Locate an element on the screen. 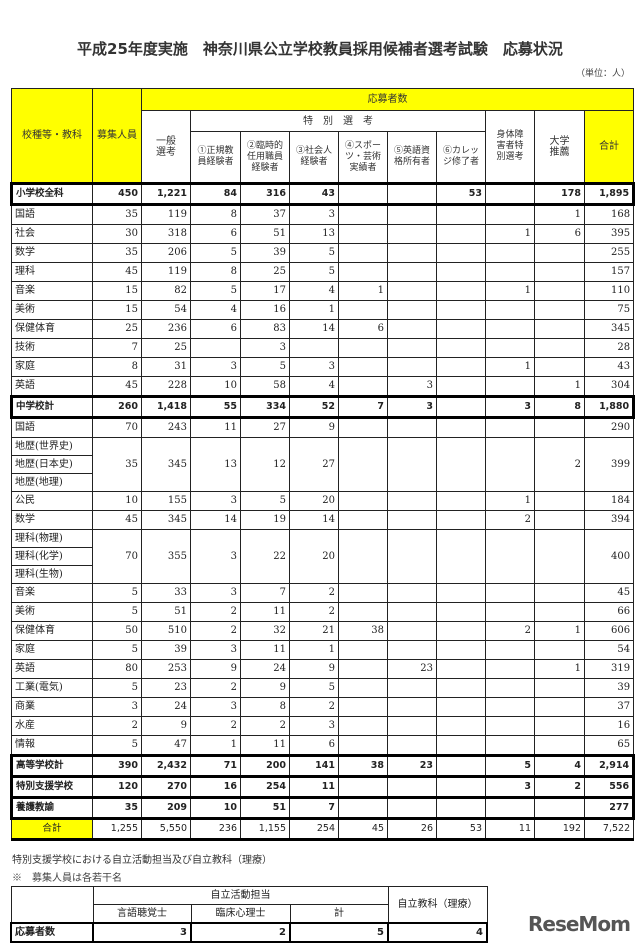 This screenshot has height=951, width=640. table-row: 数学 45 345 14 19 14 2 394 is located at coordinates (323, 520).